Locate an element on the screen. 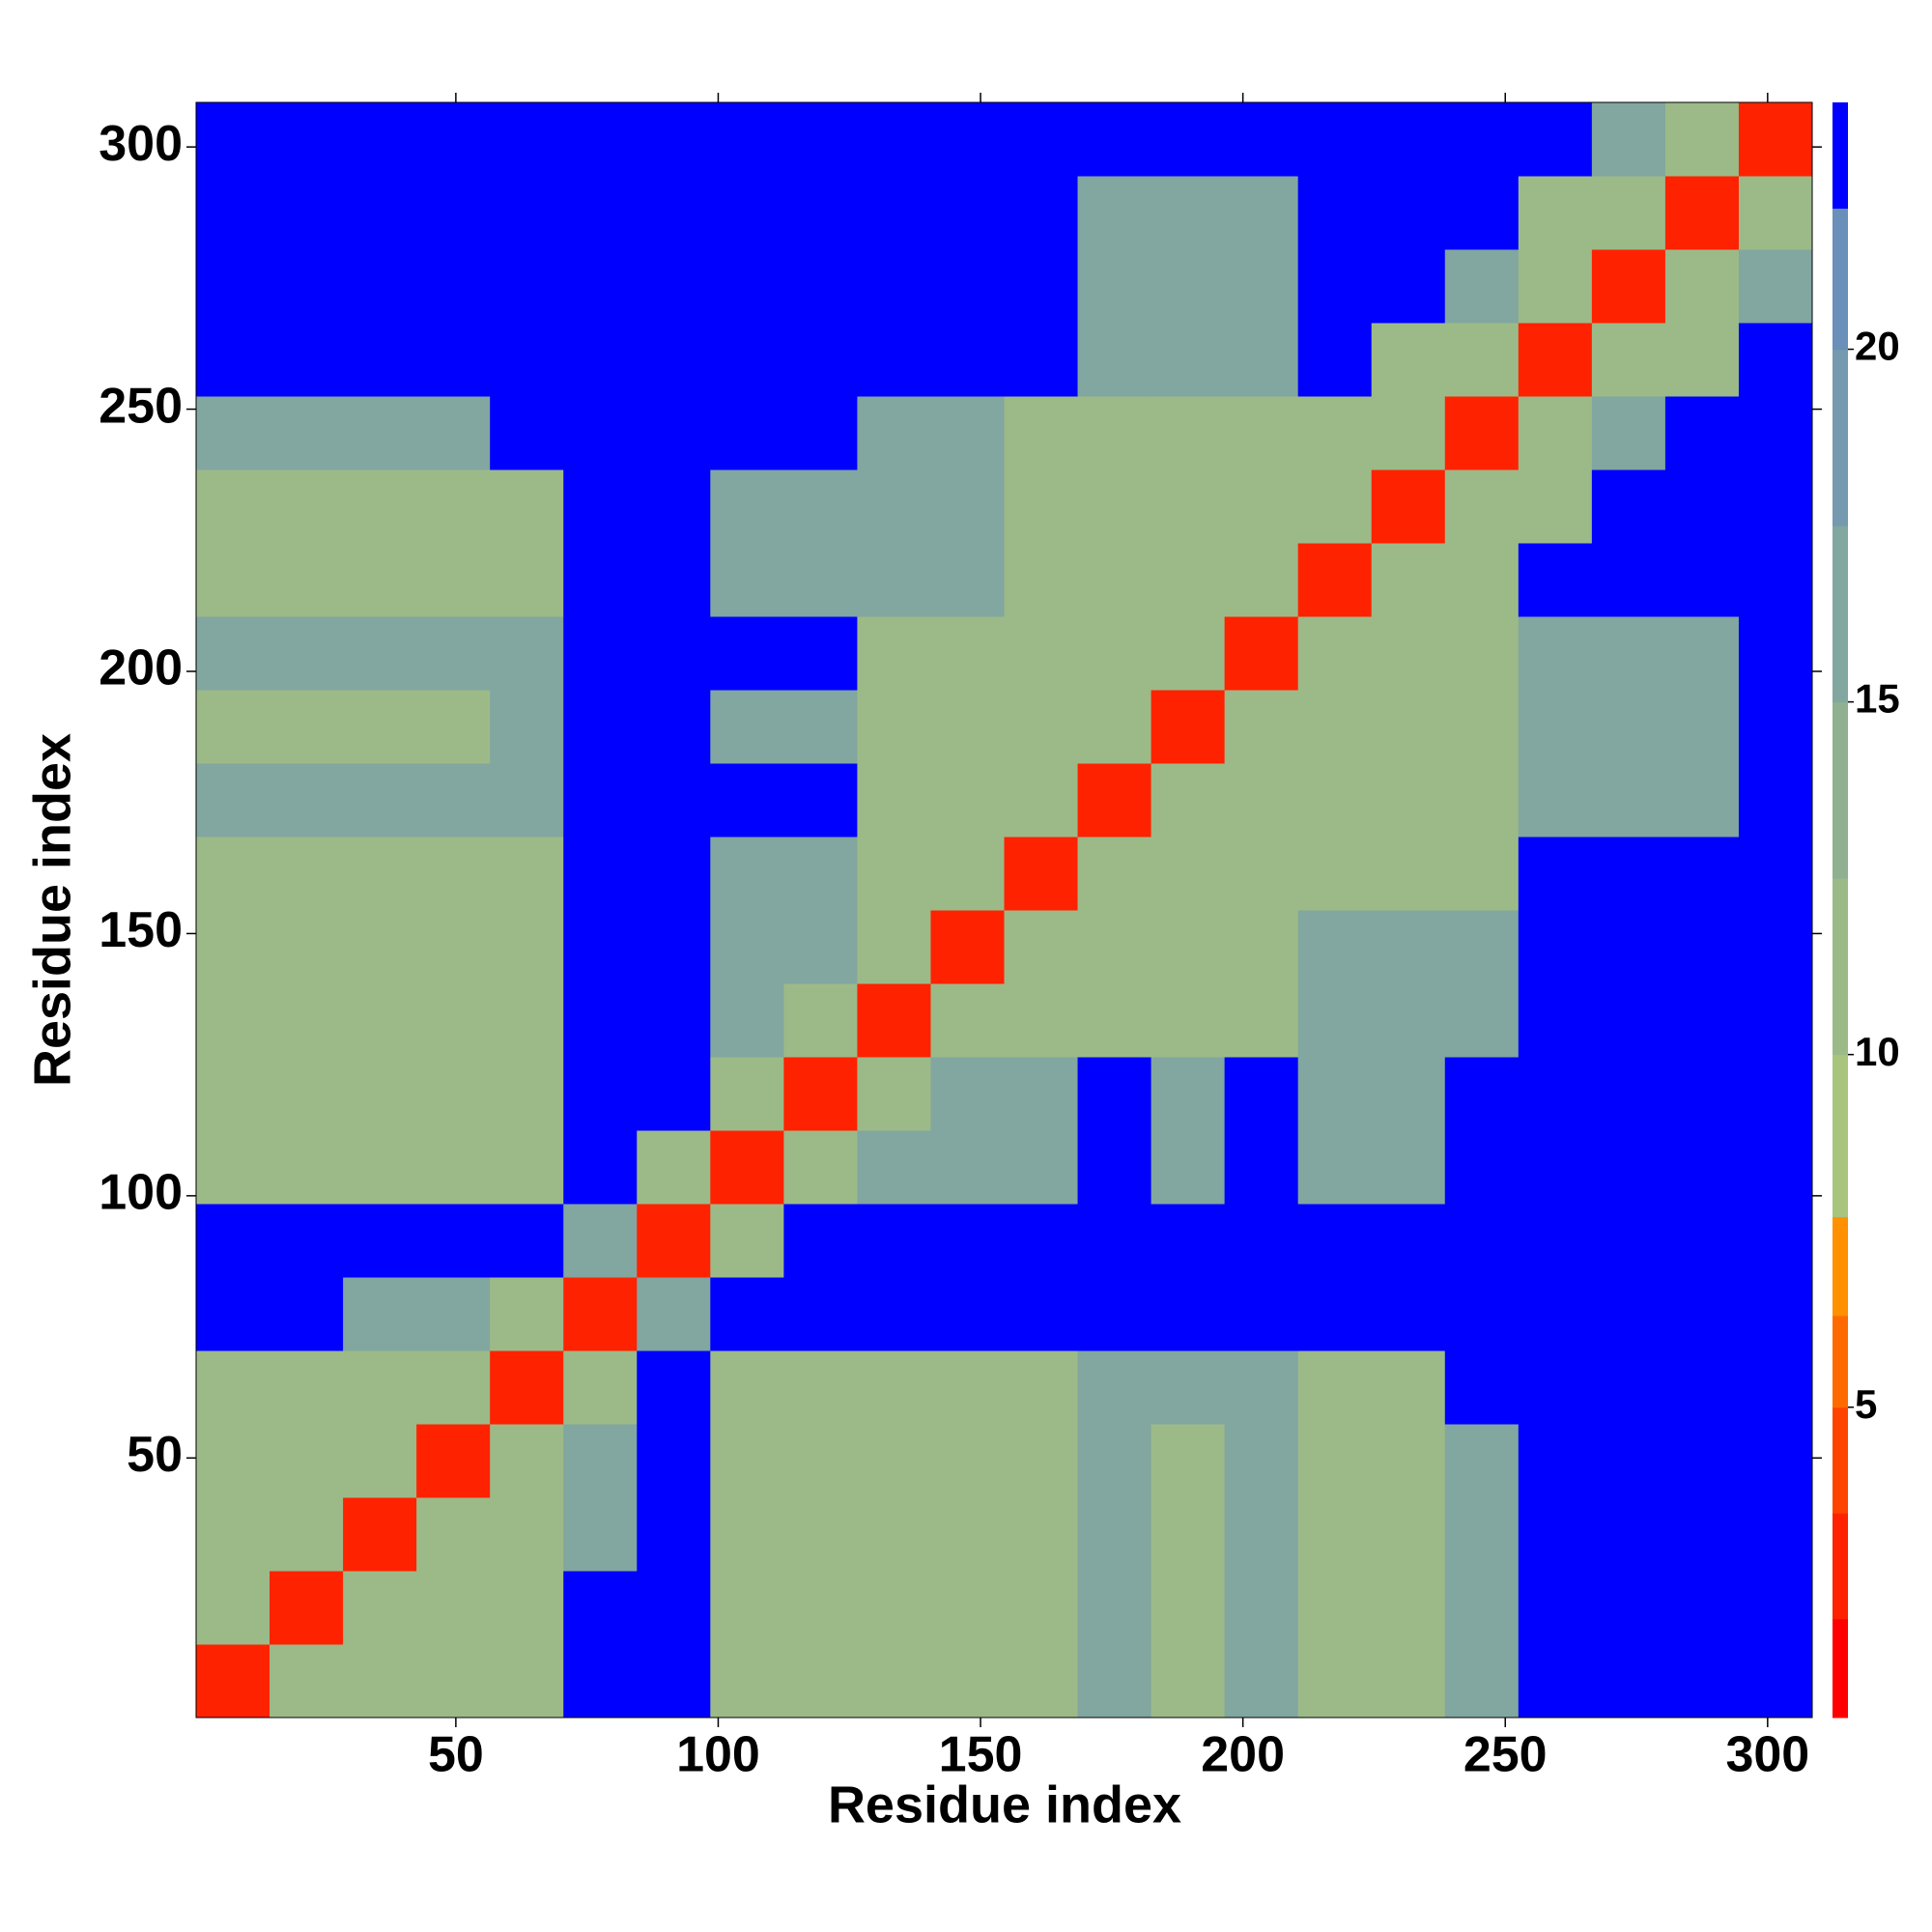  y-tick-label: 100 is located at coordinates (141, 1193).